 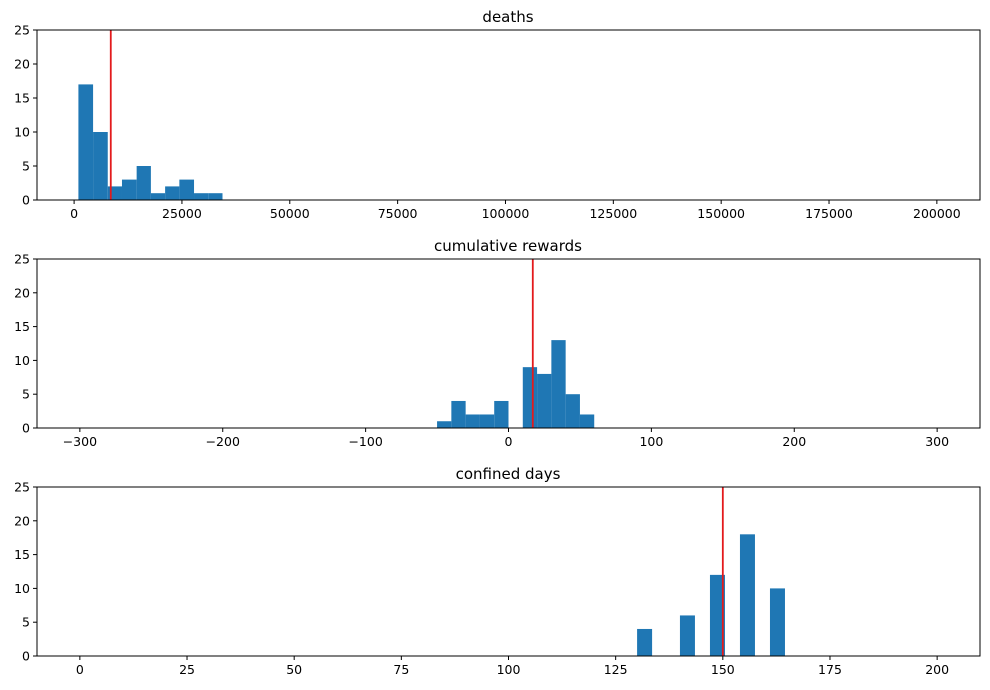 What do you see at coordinates (506, 213) in the screenshot?
I see `x-tick-label: 100000` at bounding box center [506, 213].